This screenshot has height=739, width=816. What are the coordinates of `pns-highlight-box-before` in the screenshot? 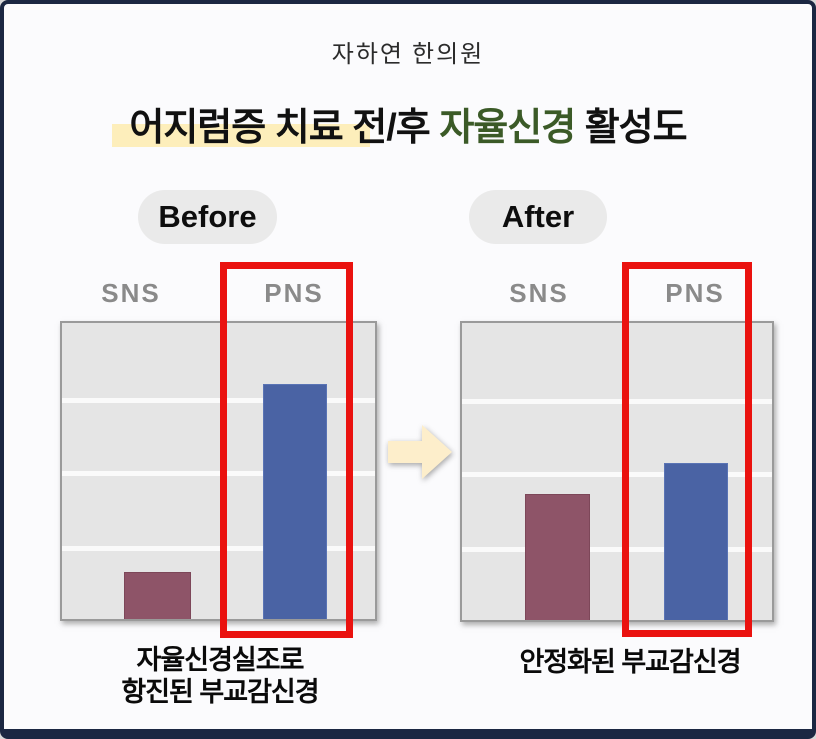 It's located at (286, 450).